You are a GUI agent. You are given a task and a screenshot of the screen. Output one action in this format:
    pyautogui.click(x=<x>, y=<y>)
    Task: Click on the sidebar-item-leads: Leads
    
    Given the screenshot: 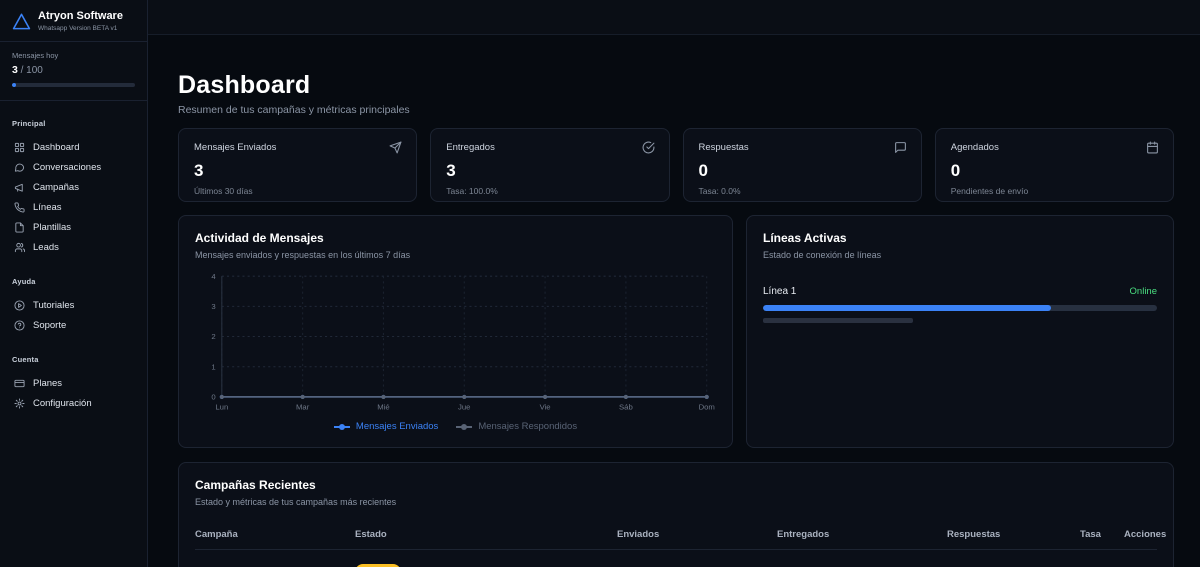 What is the action you would take?
    pyautogui.click(x=73, y=247)
    